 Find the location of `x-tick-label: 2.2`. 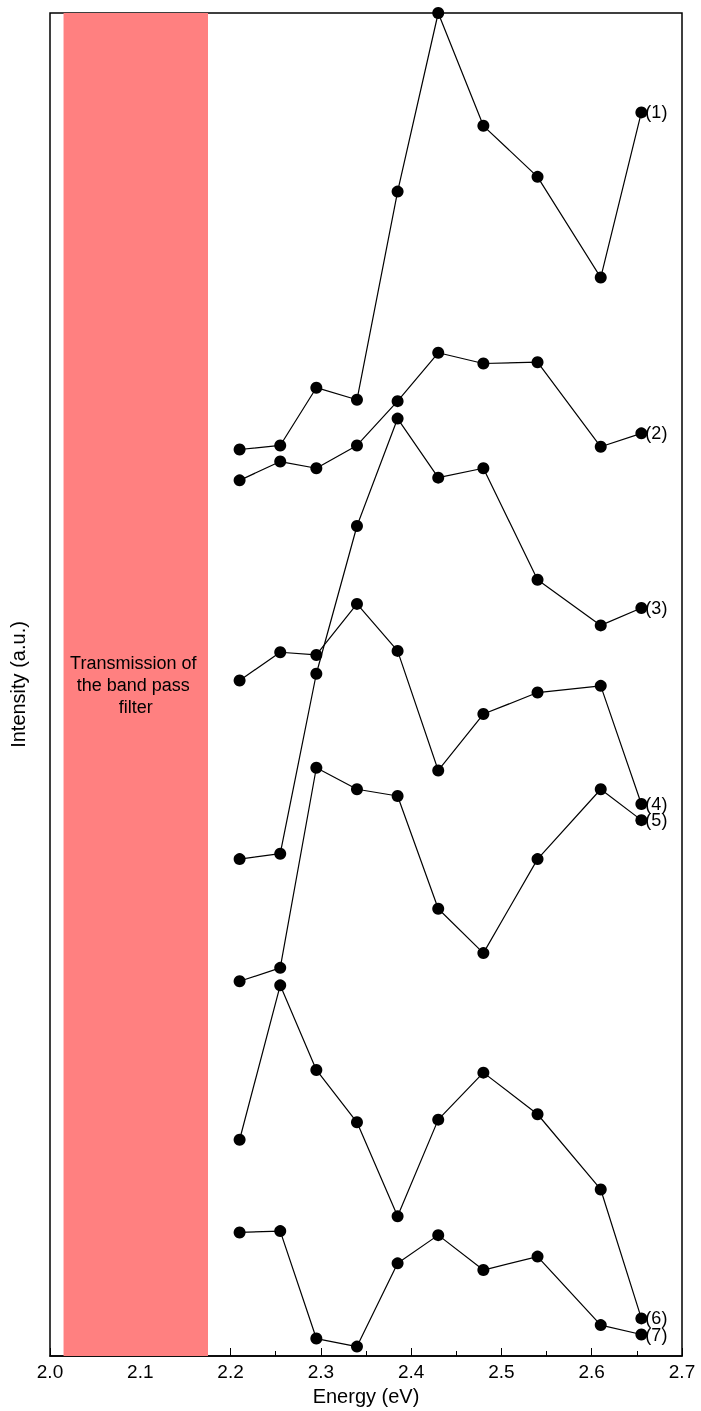

x-tick-label: 2.2 is located at coordinates (230, 1371).